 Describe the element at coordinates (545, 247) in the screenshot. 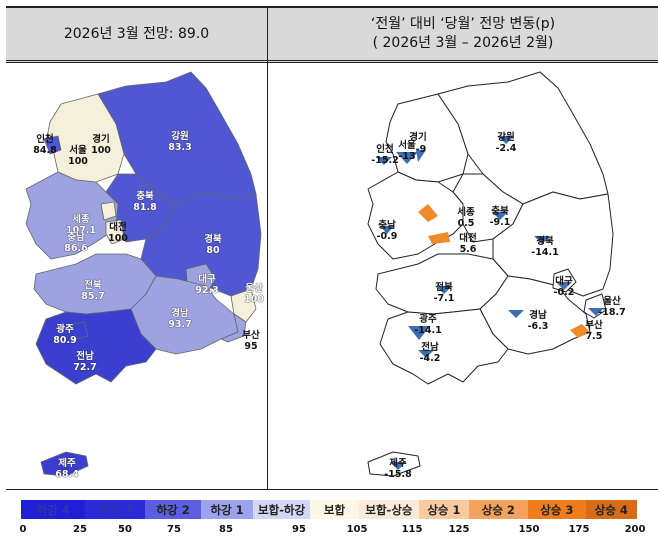

I see `label-gyeongbuk: 경북 -14.1` at that location.